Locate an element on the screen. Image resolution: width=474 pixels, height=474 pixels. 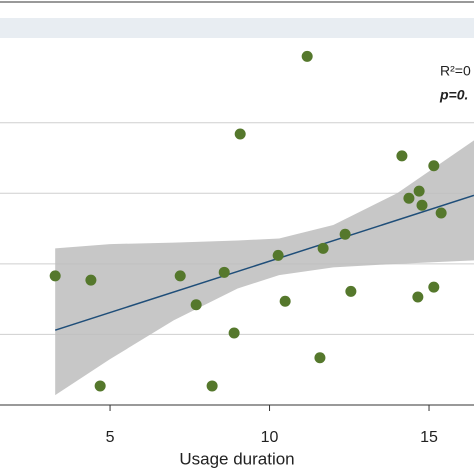
header-strip is located at coordinates (237, 28).